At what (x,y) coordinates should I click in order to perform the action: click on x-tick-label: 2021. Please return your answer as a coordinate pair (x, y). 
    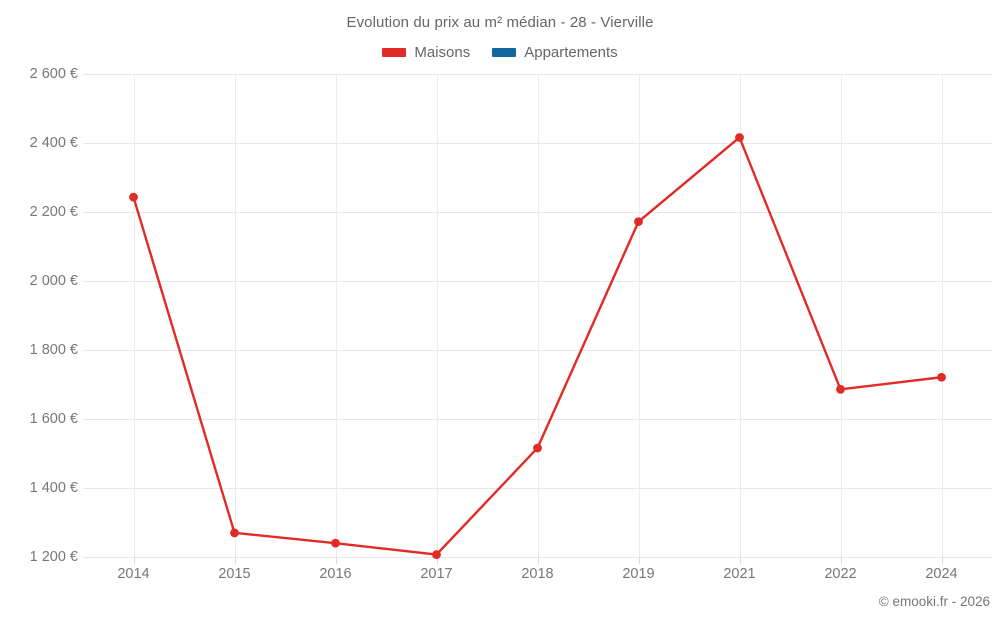
    Looking at the image, I should click on (739, 574).